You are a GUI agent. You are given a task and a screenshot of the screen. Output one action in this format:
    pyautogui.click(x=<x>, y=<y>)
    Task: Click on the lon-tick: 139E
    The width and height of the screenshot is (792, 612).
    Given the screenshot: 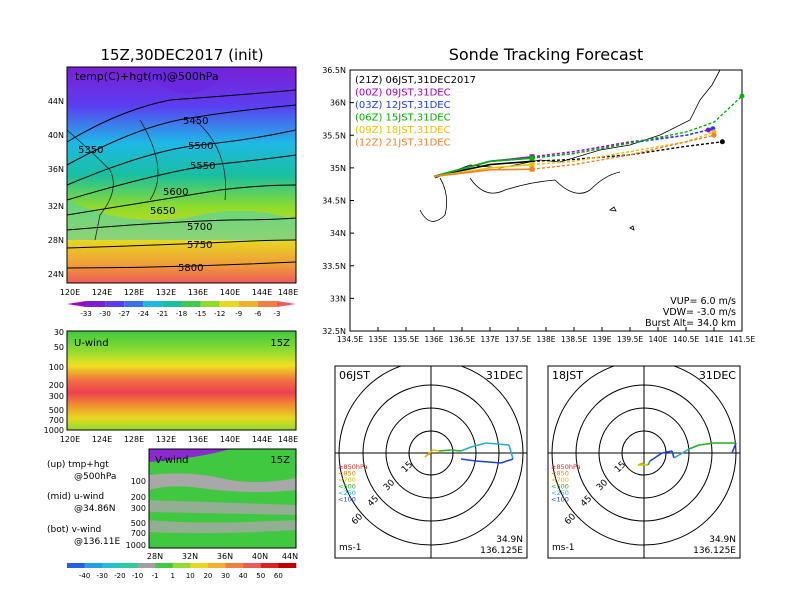 What is the action you would take?
    pyautogui.click(x=601, y=339)
    